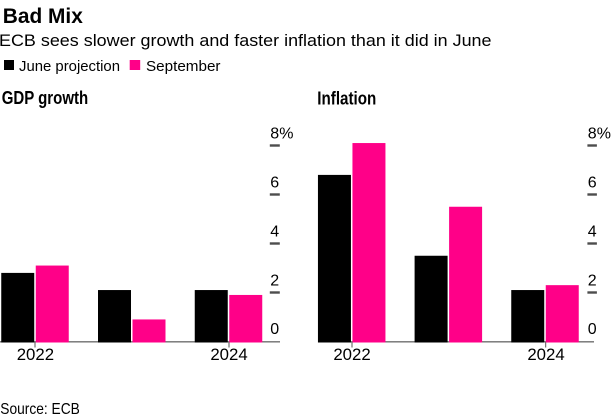  Describe the element at coordinates (183, 67) in the screenshot. I see `svg-text: September` at that location.